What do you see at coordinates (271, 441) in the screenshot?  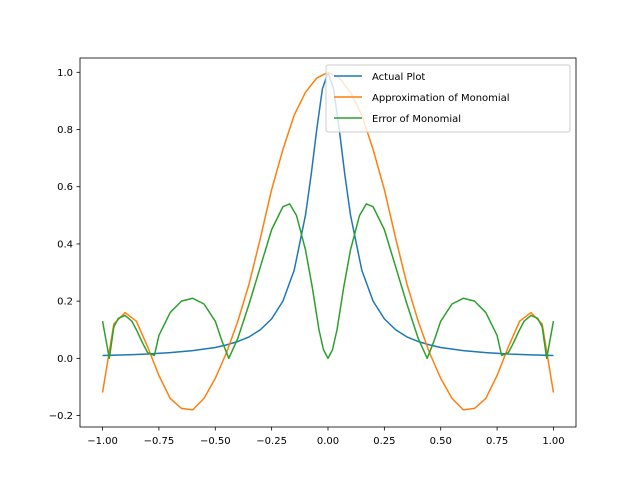 I see `x-tick-label: −0.25` at bounding box center [271, 441].